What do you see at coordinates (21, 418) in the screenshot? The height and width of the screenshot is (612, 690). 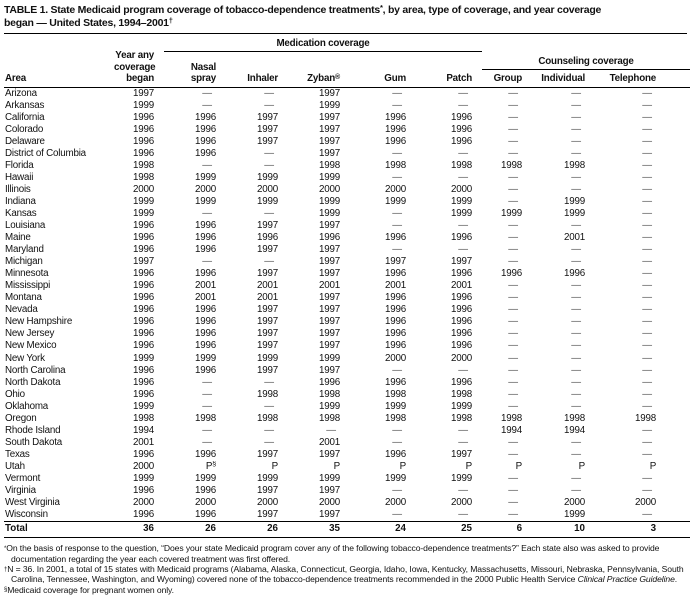 I see `area-cell: Oregon` at bounding box center [21, 418].